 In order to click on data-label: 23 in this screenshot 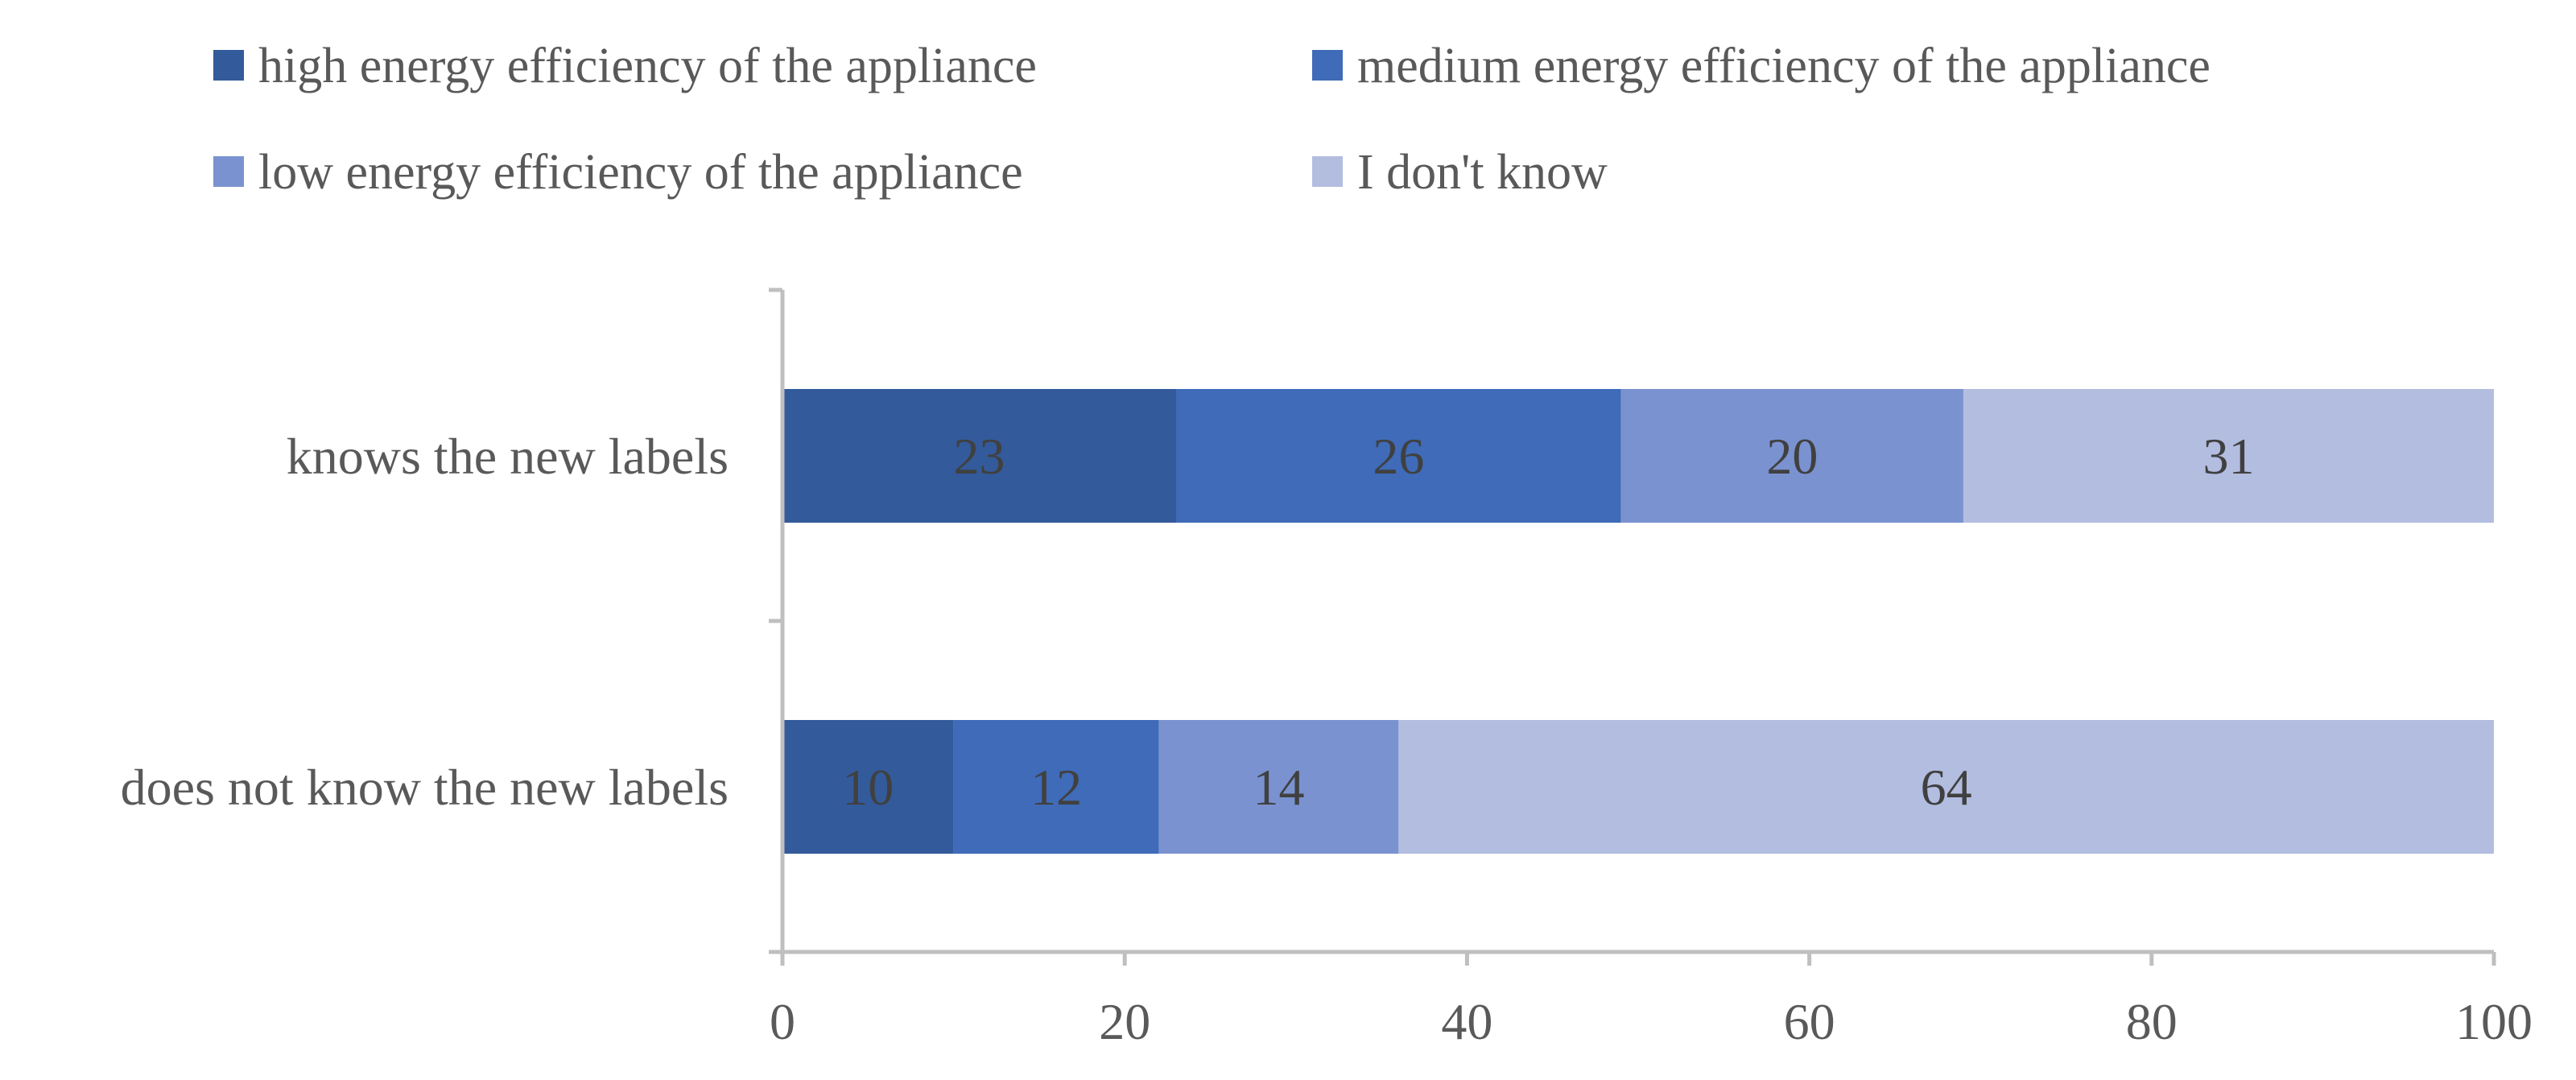, I will do `click(979, 456)`.